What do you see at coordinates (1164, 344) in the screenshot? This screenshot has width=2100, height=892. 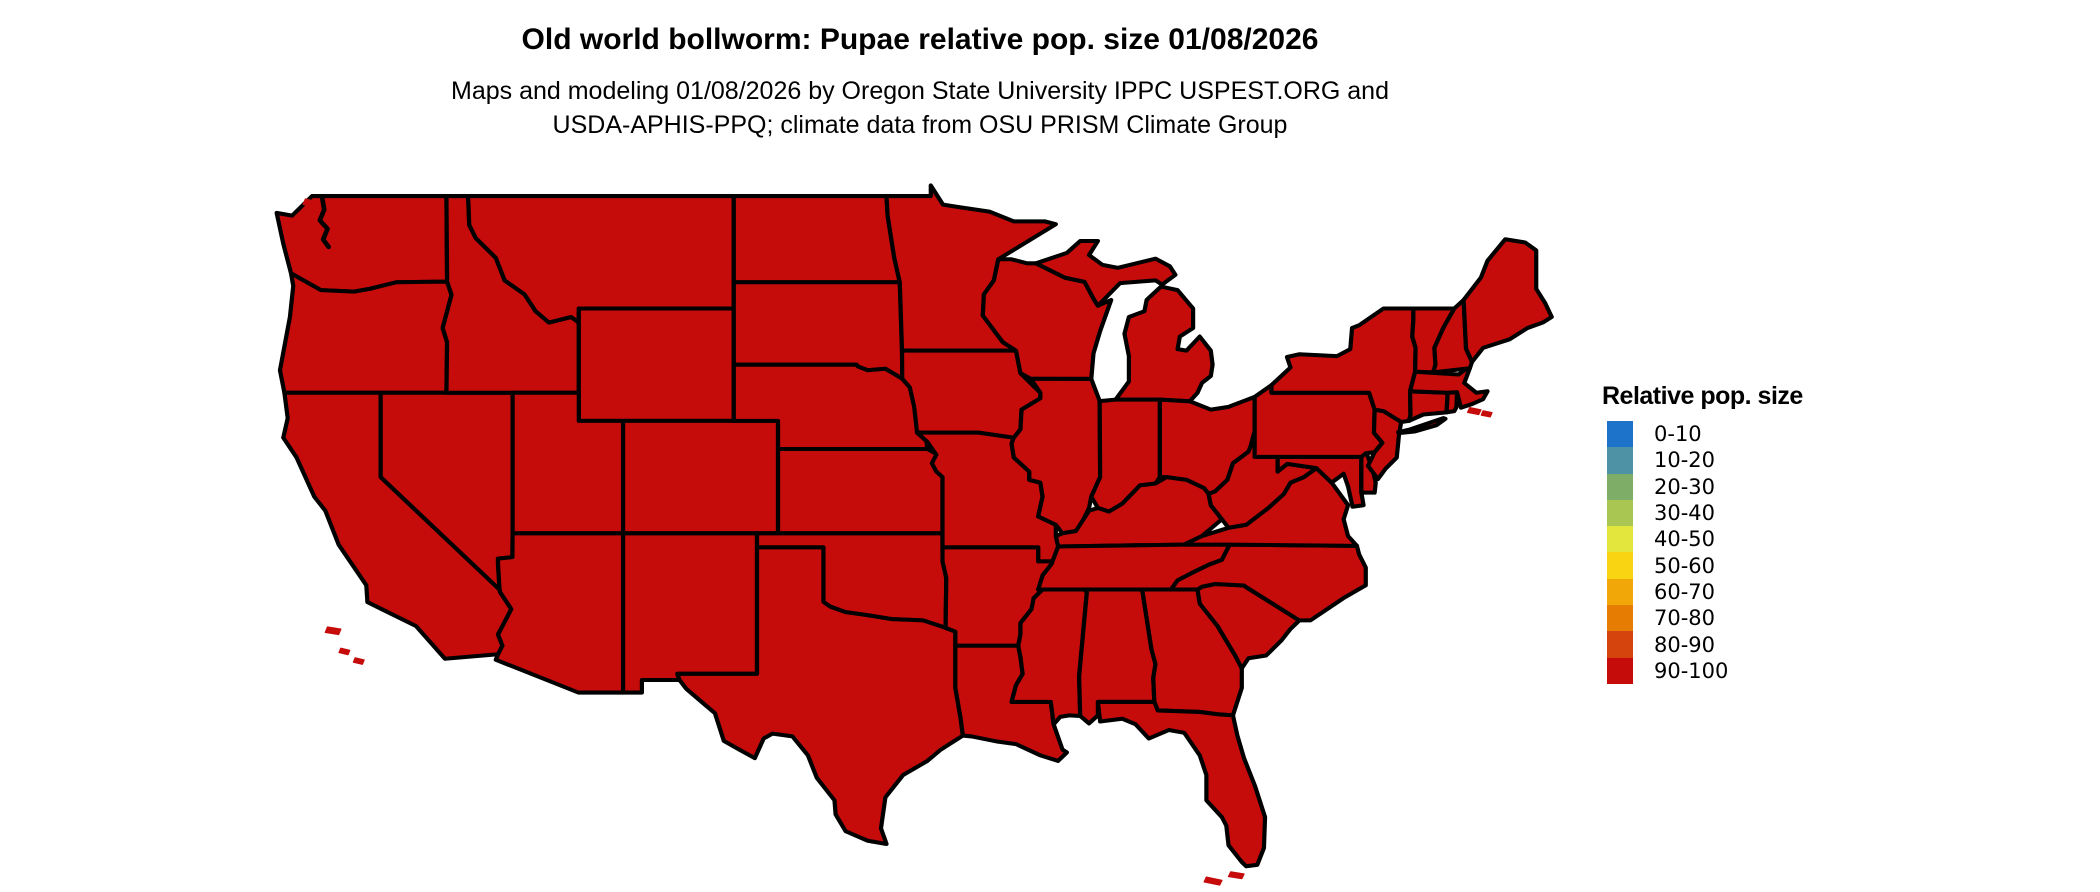 I see `state-michigan-lower` at bounding box center [1164, 344].